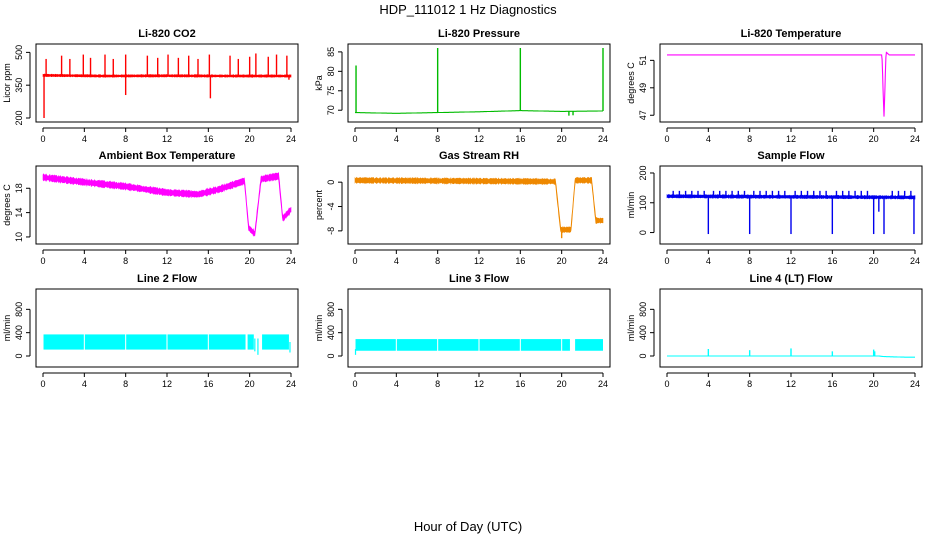 Image resolution: width=936 pixels, height=540 pixels. I want to click on y-tick-label: 80, so click(331, 71).